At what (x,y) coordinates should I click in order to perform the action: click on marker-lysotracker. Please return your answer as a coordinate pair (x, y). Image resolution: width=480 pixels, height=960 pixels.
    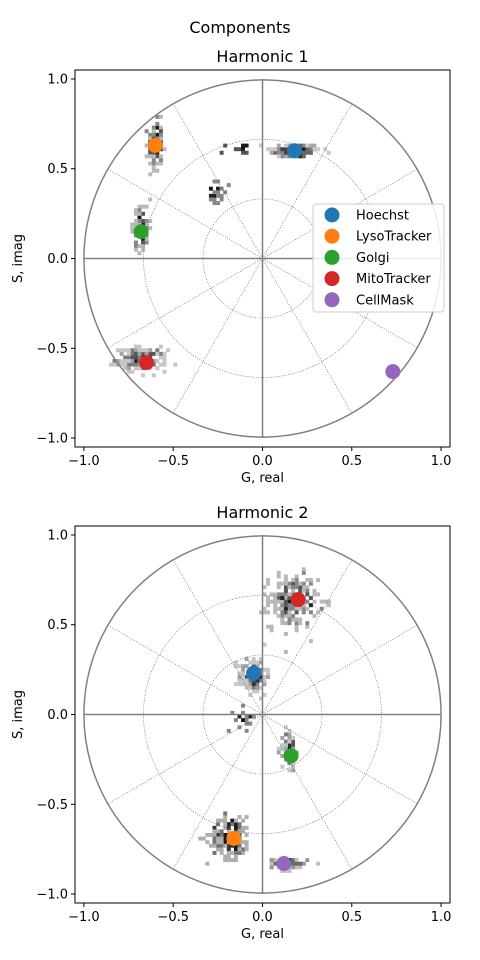
    Looking at the image, I should click on (155, 145).